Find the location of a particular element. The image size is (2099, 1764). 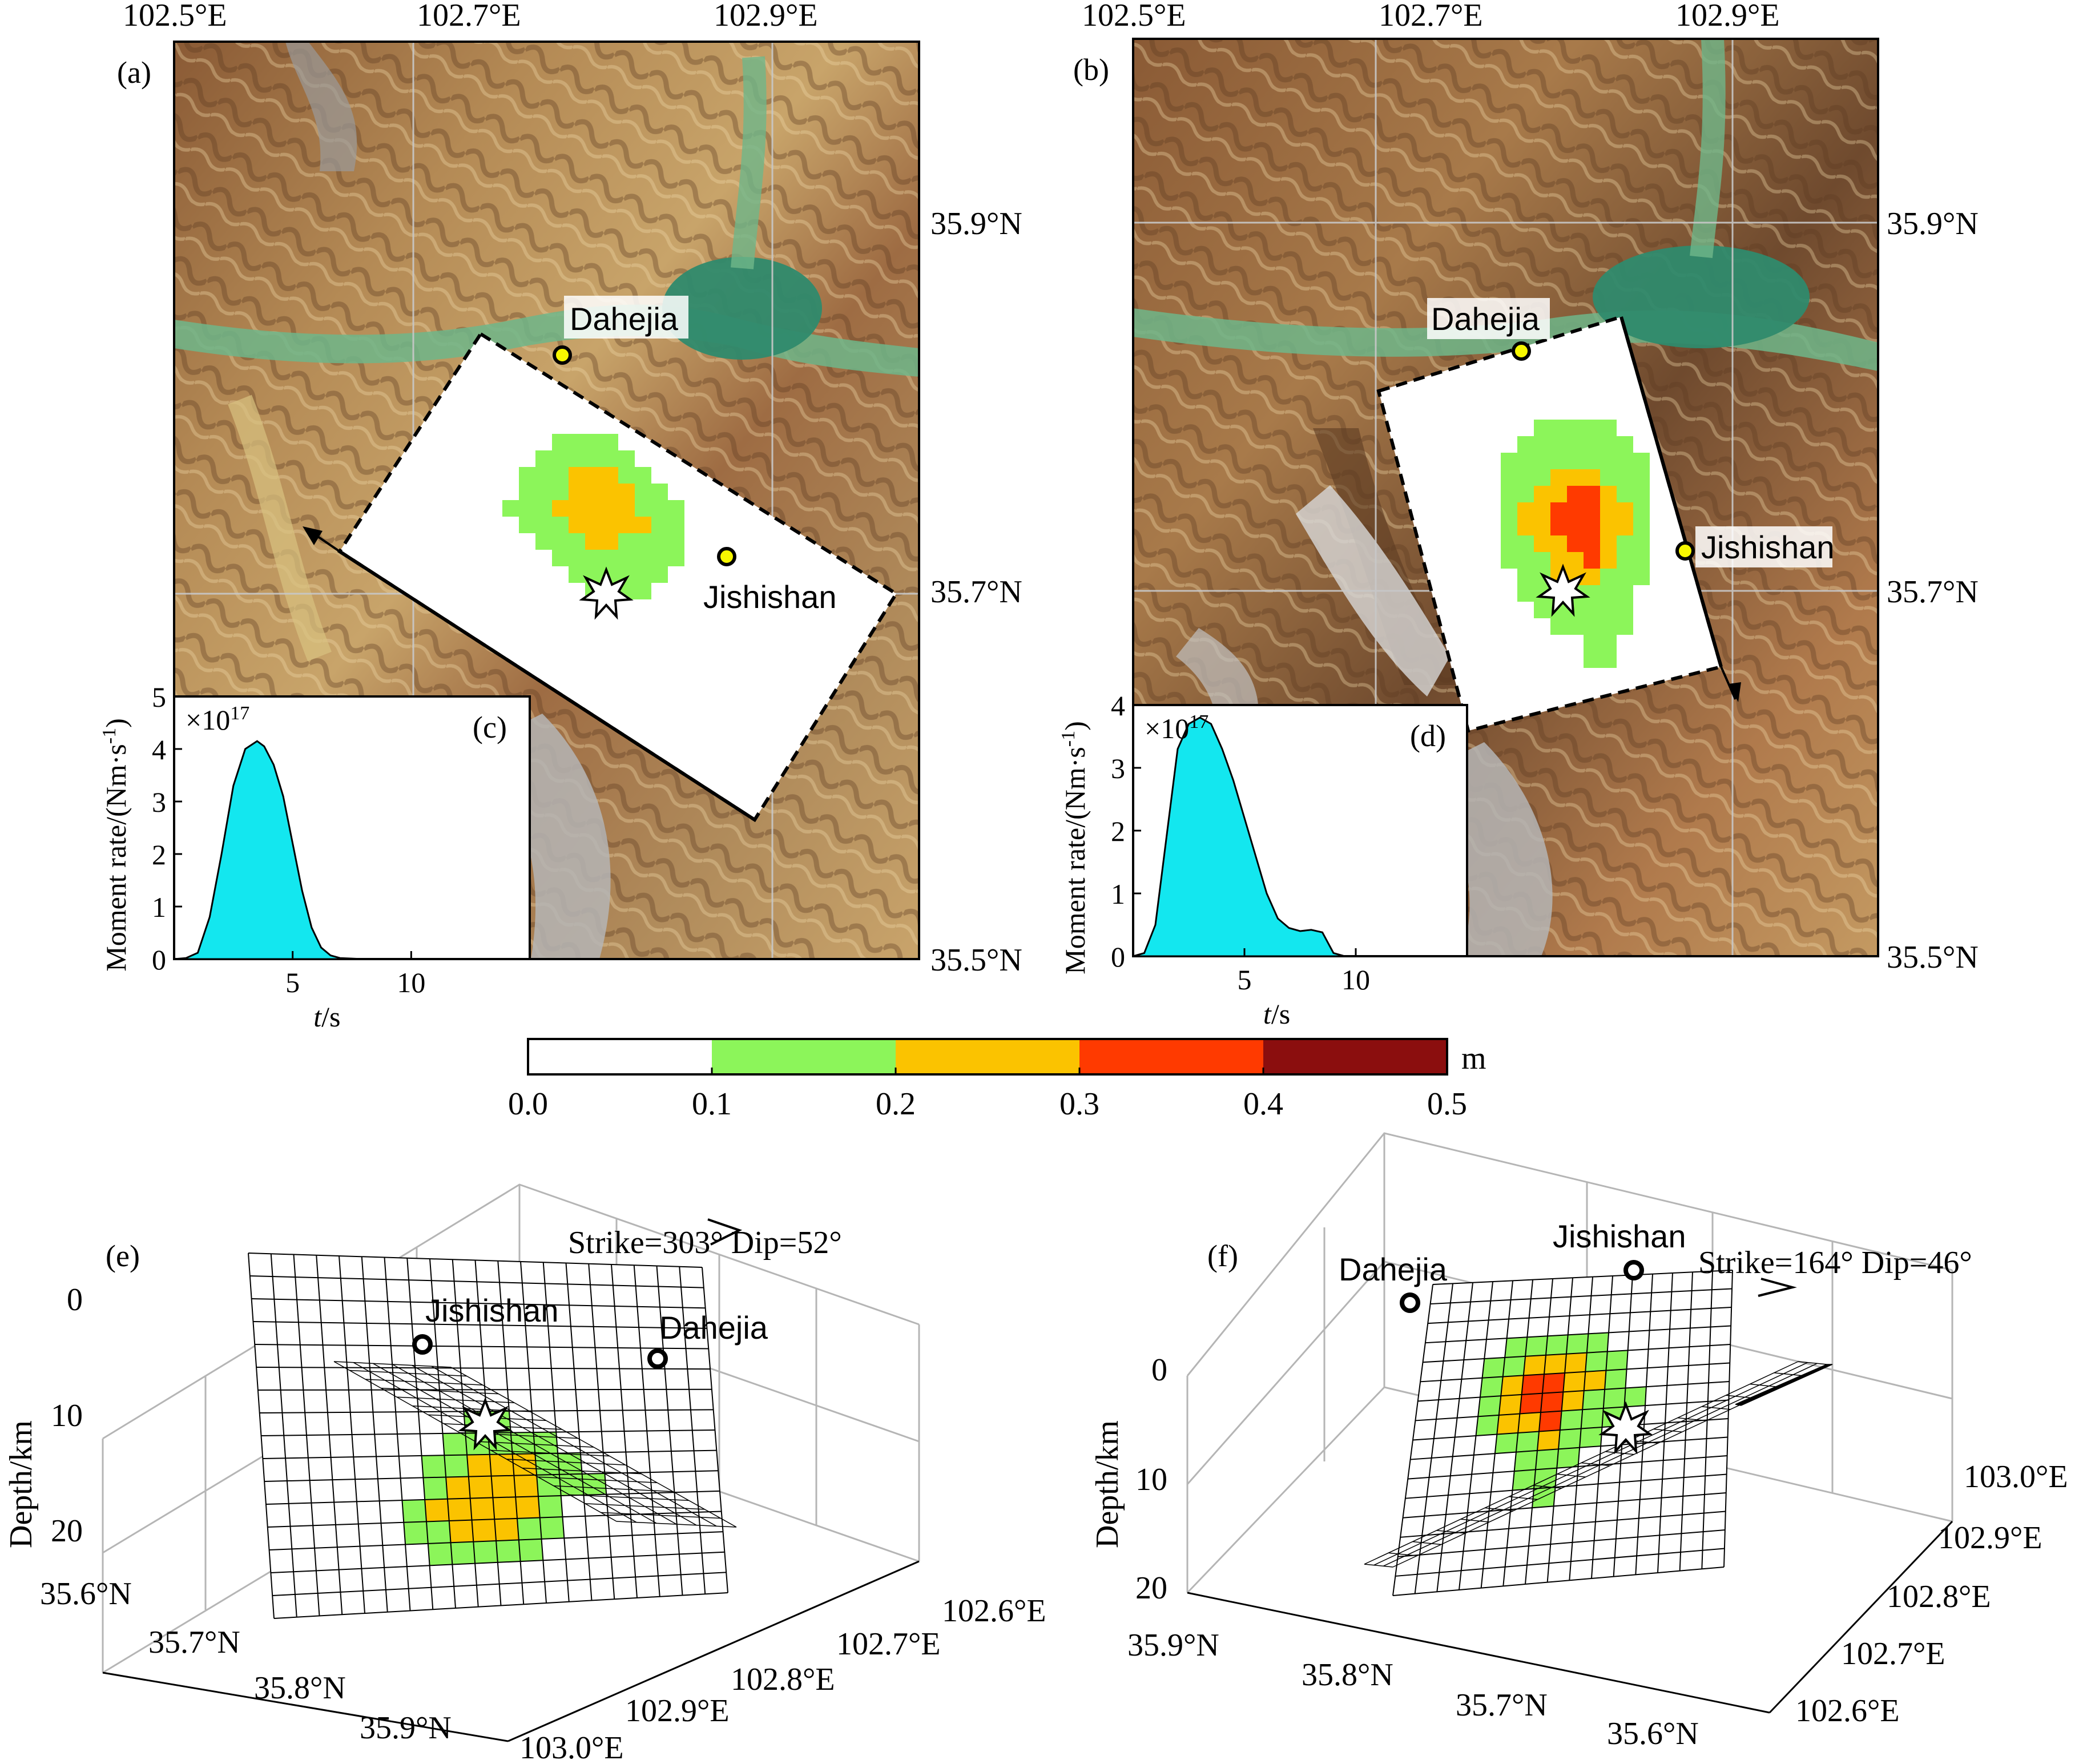

x-tick-label-d: 10 is located at coordinates (1355, 980).